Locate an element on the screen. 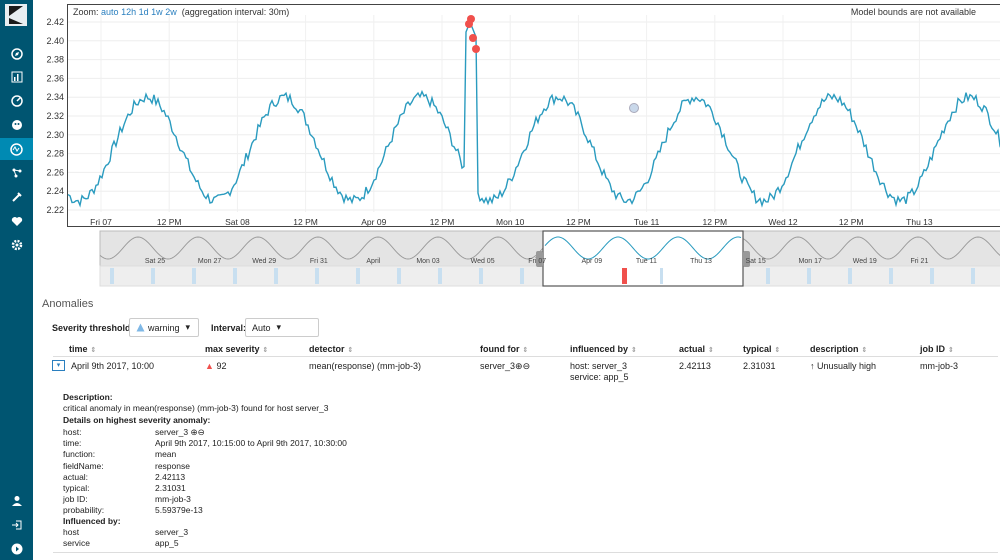 The image size is (1000, 560). context-label: Sat 15 is located at coordinates (755, 261).